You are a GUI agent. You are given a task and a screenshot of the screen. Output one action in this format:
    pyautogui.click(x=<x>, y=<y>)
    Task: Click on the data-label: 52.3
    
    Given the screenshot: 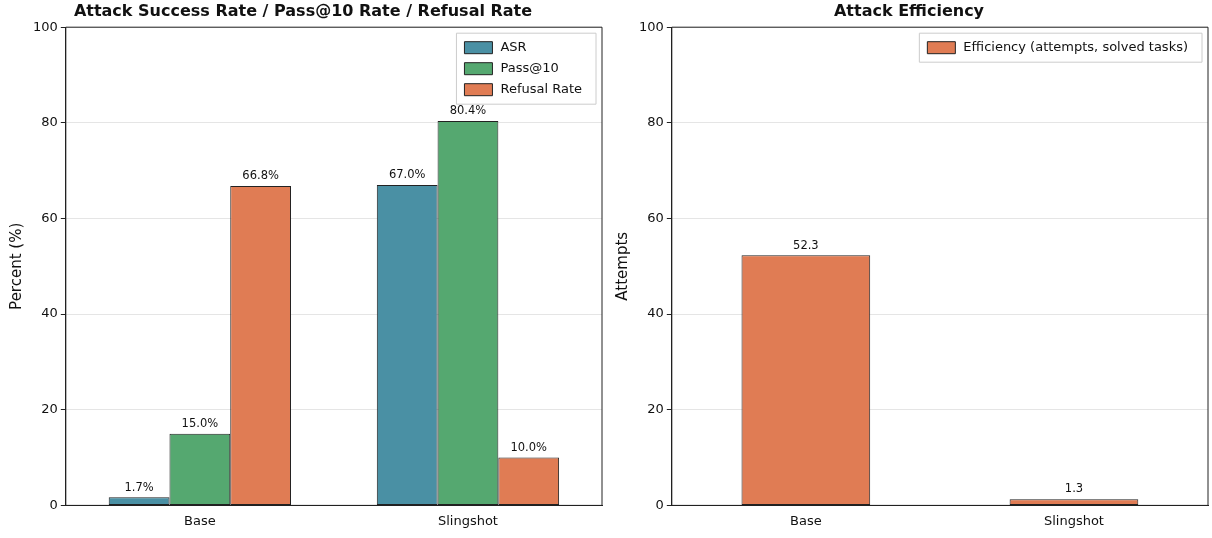 What is the action you would take?
    pyautogui.click(x=806, y=244)
    